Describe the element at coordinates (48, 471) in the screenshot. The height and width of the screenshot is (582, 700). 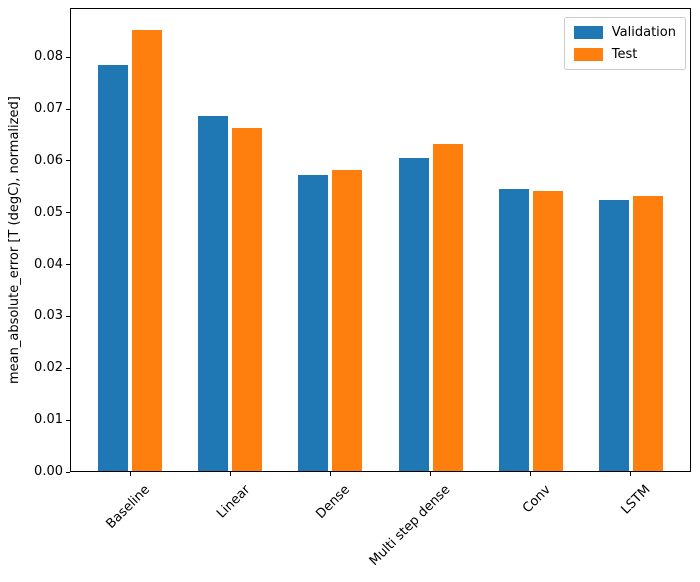
I see `y-tick-label: 0.00` at that location.